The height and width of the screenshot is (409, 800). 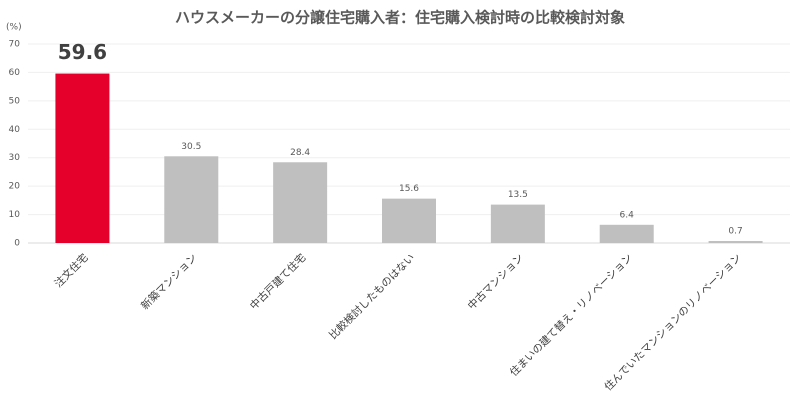 I want to click on x-tick-label: 住まいの建て替え・リノベーション, so click(x=571, y=315).